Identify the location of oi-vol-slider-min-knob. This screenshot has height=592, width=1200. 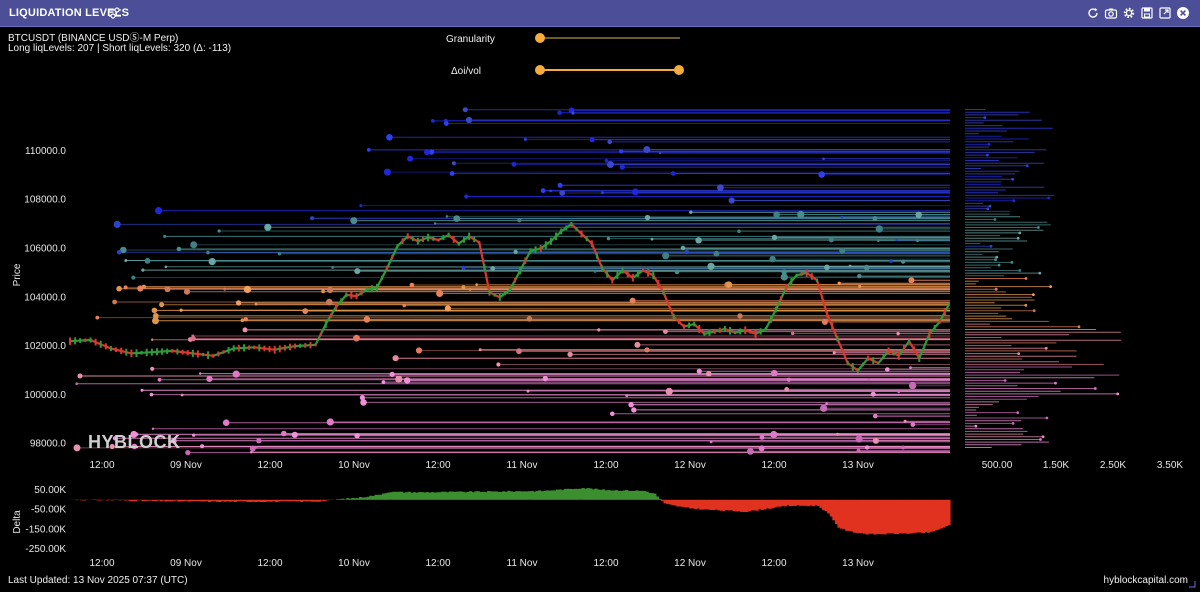
(540, 70).